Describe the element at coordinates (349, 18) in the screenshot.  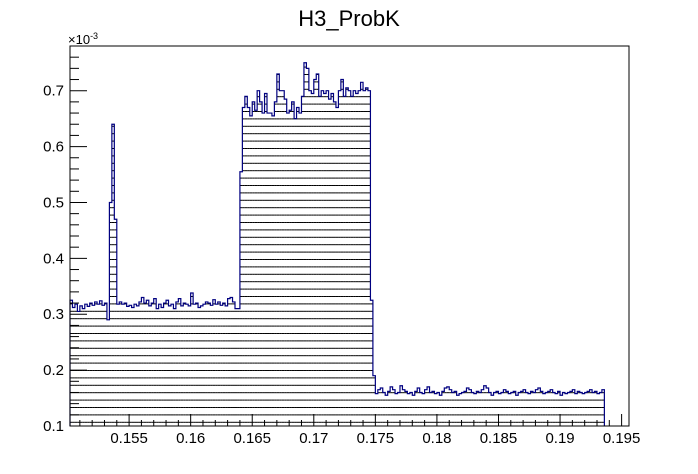
I see `chart-title: H3_ProbK` at that location.